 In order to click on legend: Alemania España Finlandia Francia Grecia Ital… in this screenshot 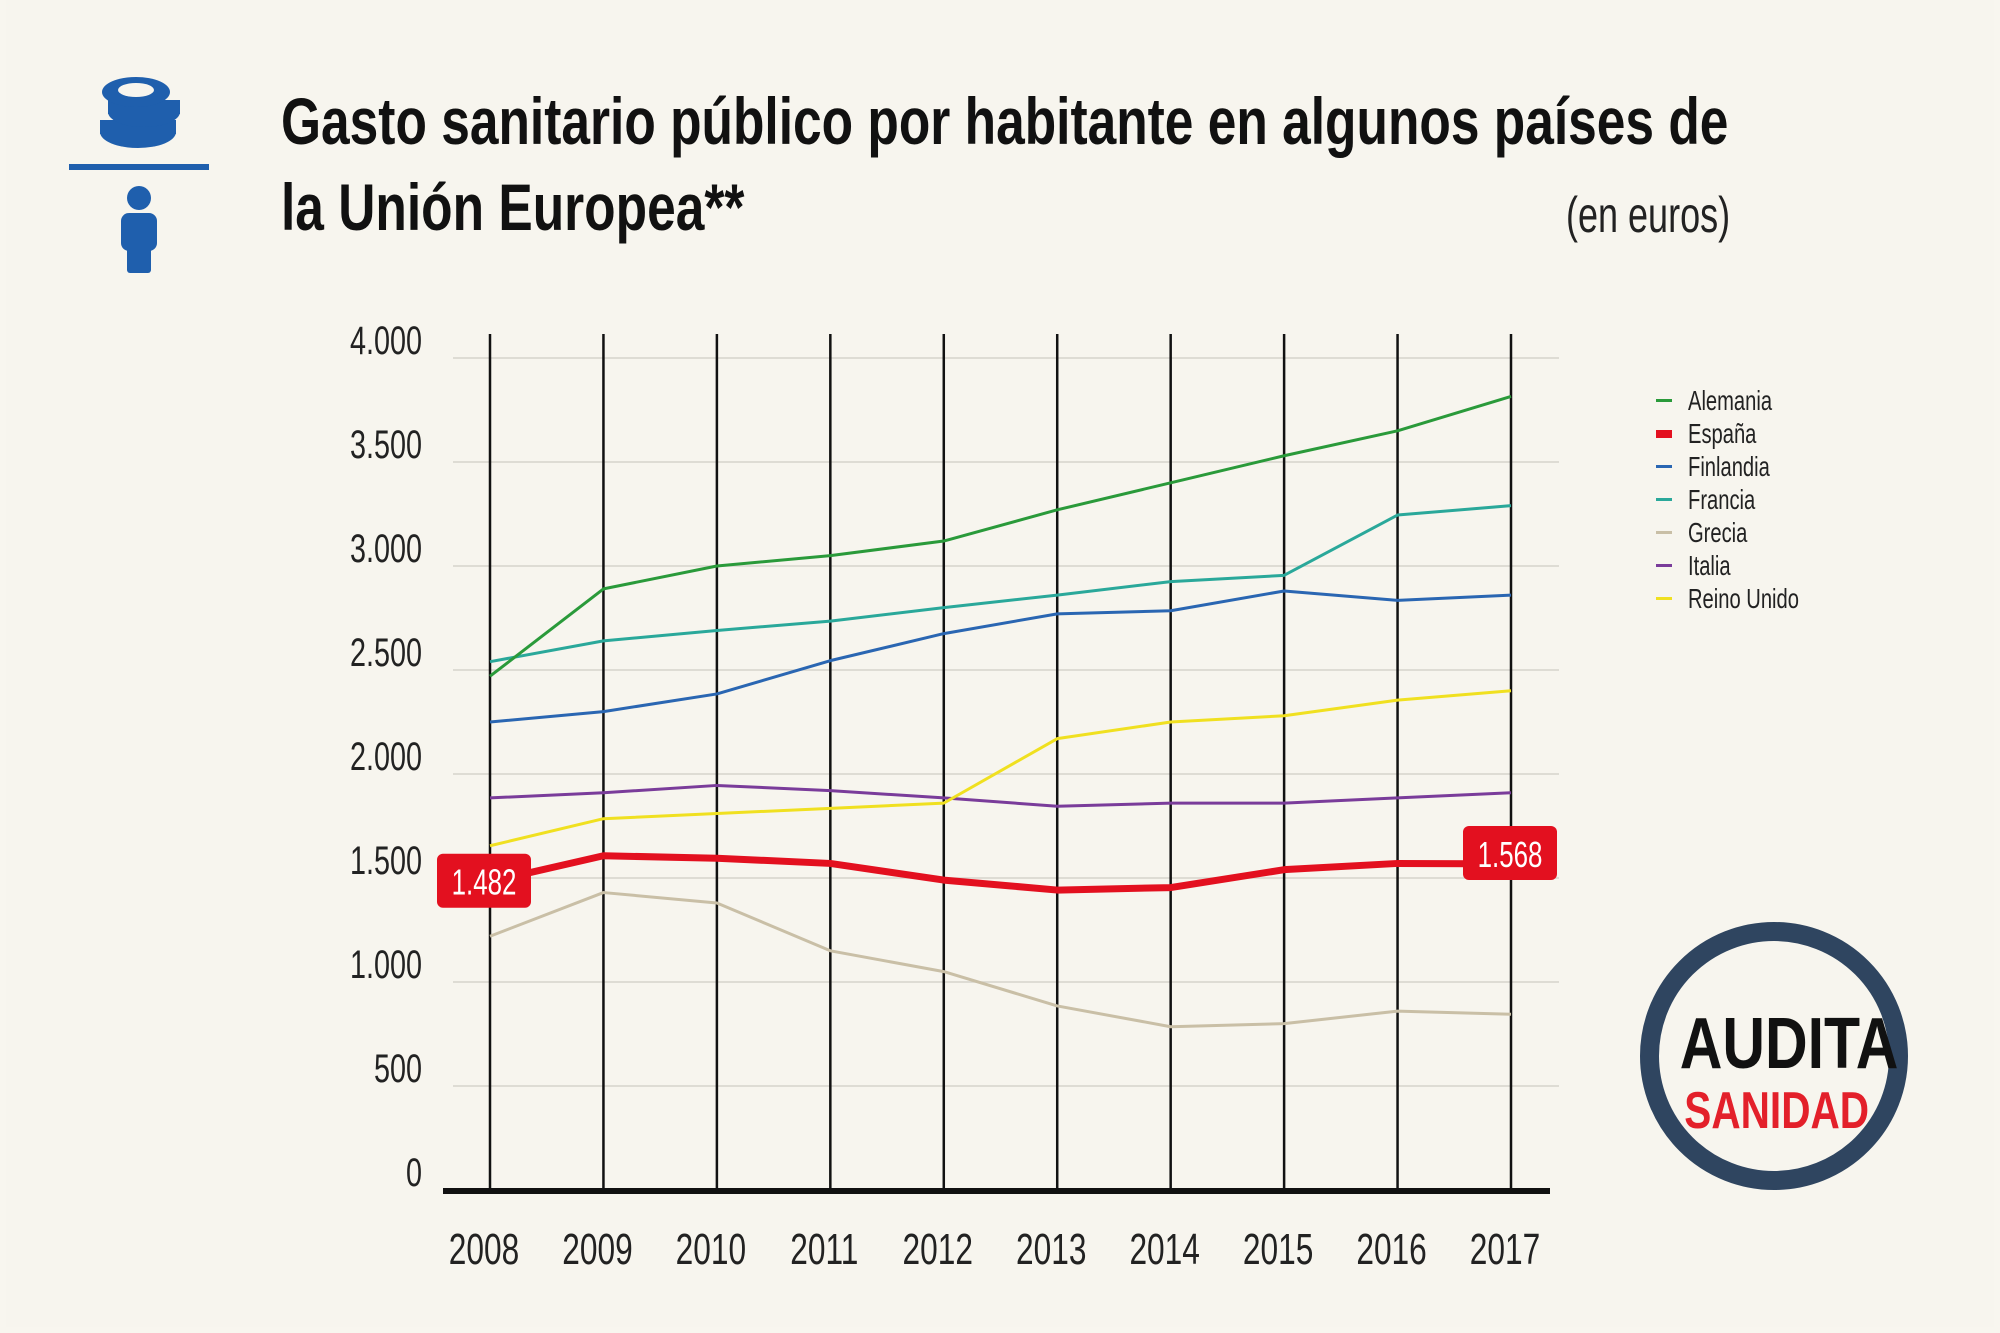, I will do `click(1749, 499)`.